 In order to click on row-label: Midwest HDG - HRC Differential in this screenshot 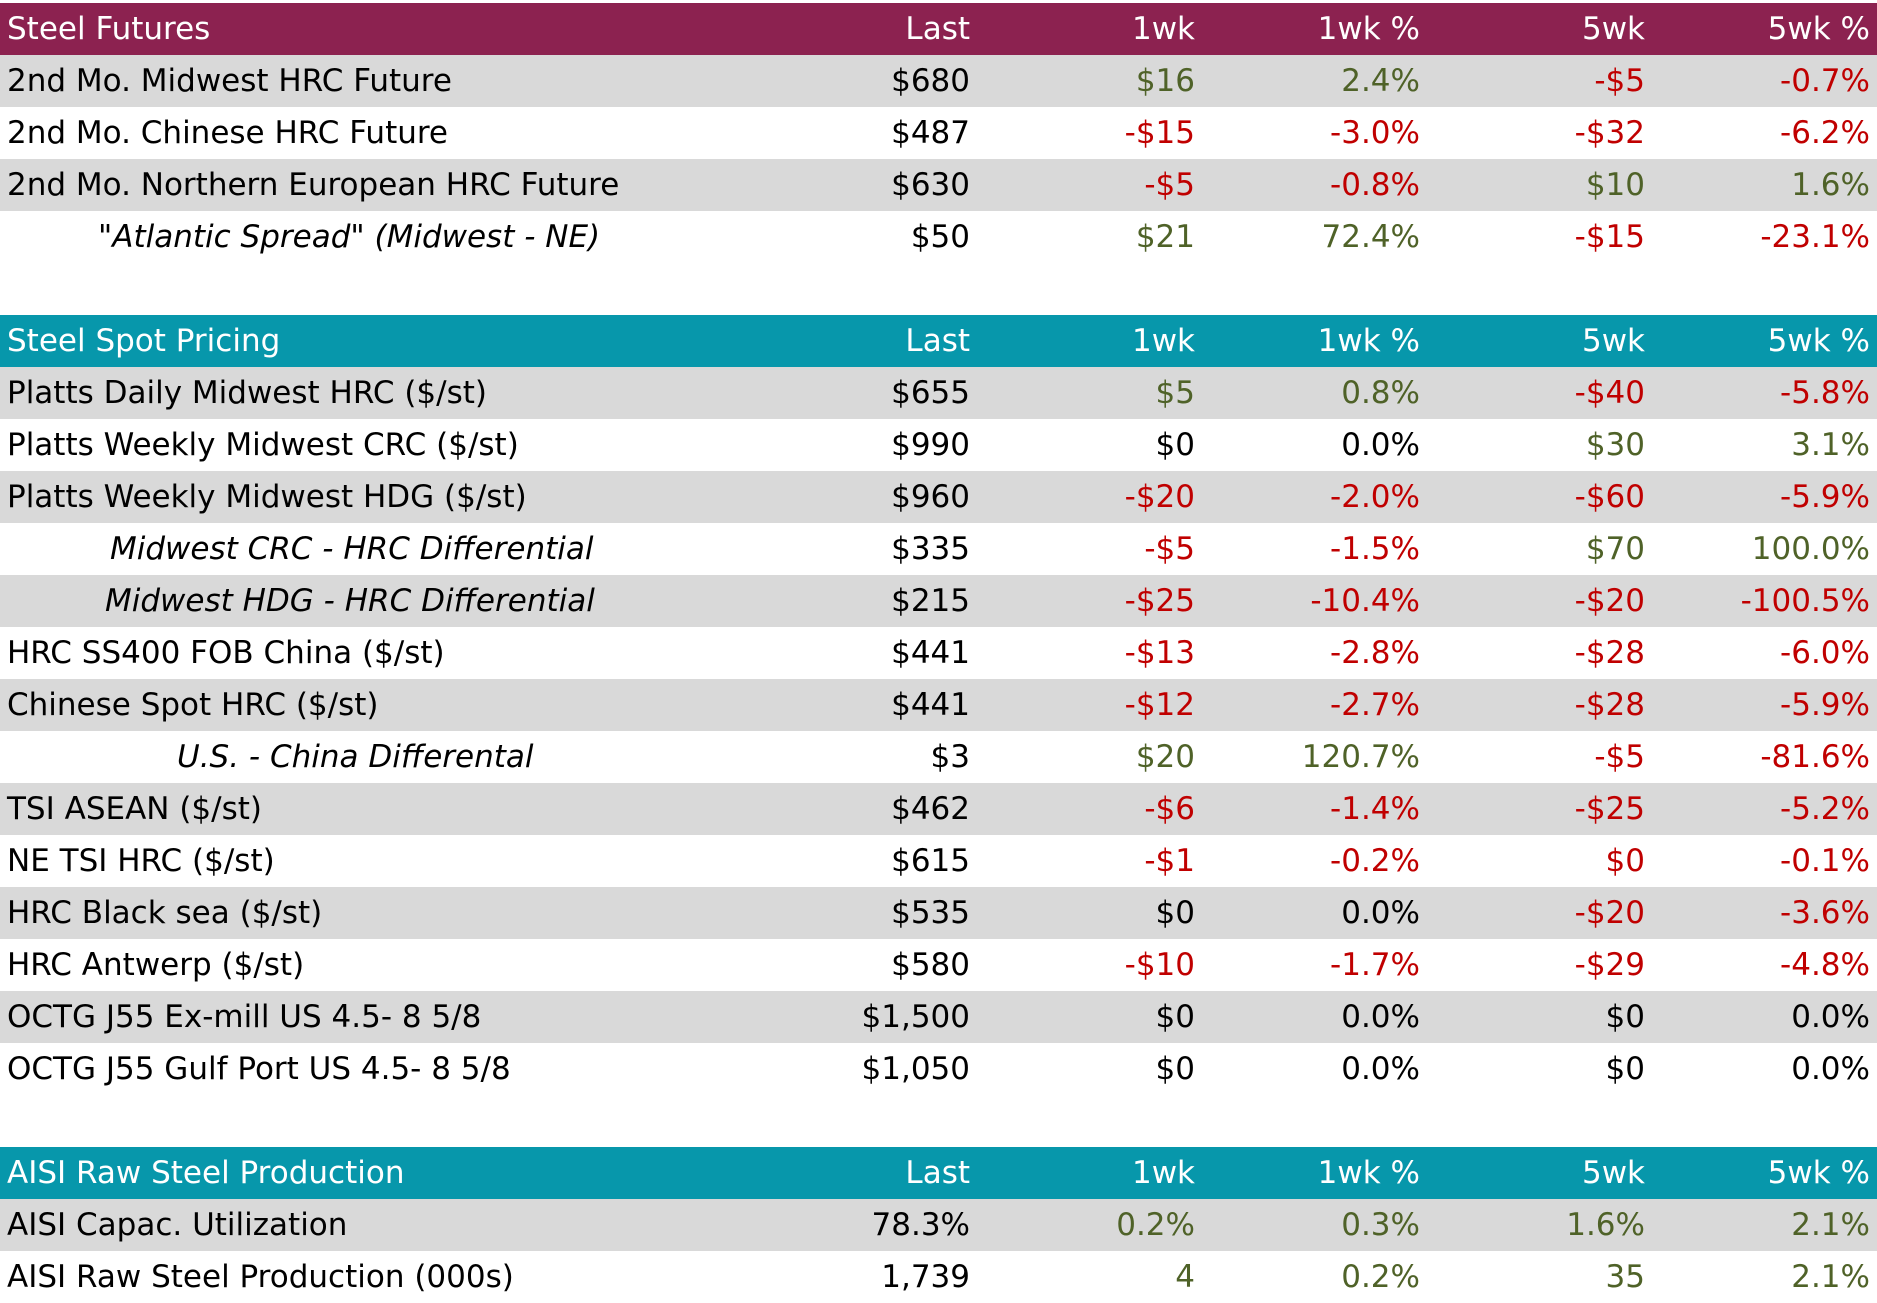, I will do `click(350, 601)`.